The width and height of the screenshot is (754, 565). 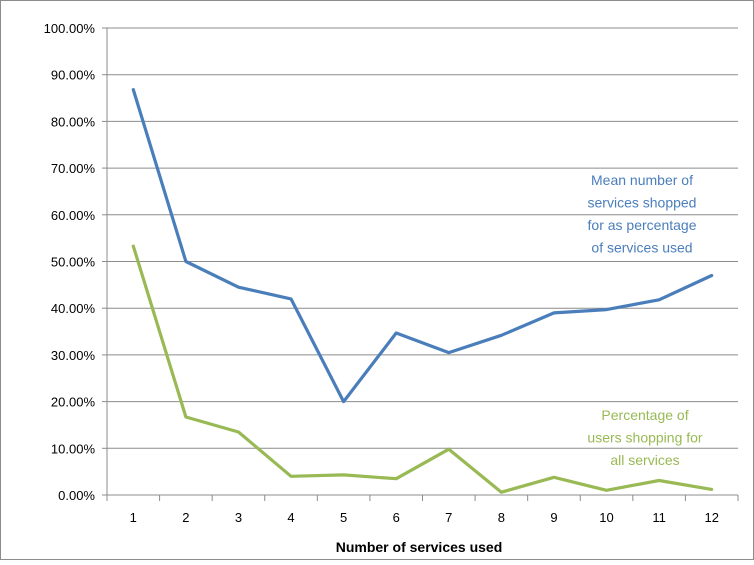 What do you see at coordinates (711, 517) in the screenshot?
I see `x-tick-label: 12` at bounding box center [711, 517].